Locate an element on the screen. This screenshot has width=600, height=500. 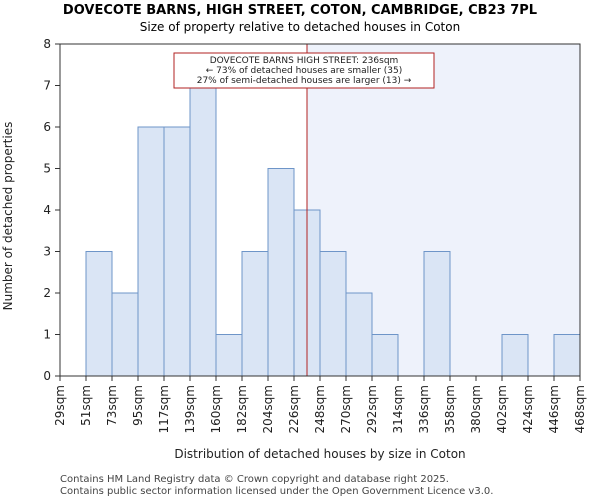
y-tick-label: 6 is located at coordinates (47, 127).